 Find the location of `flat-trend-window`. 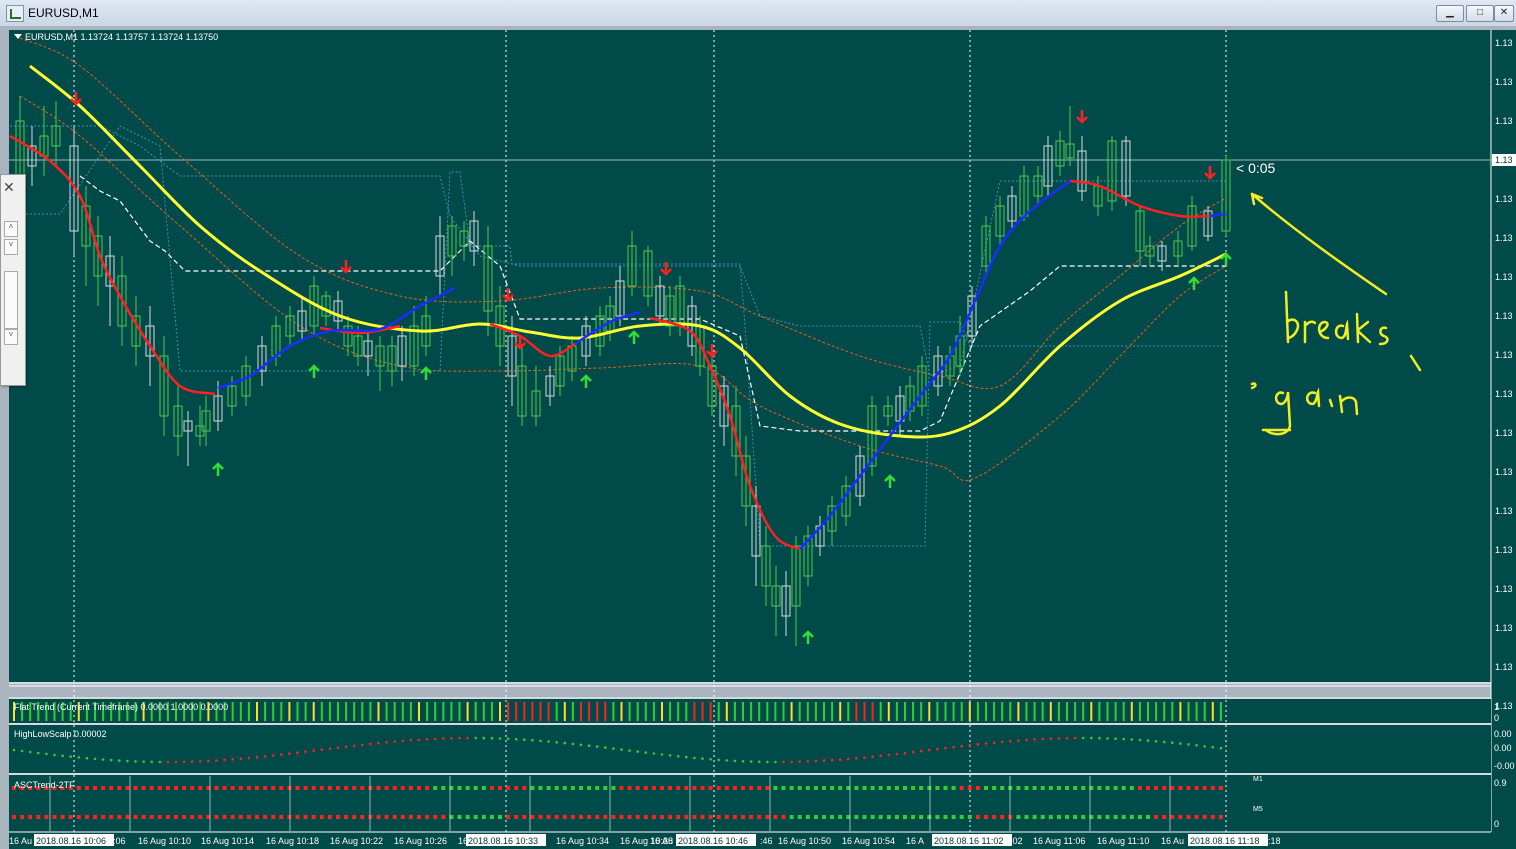

flat-trend-window is located at coordinates (750, 711).